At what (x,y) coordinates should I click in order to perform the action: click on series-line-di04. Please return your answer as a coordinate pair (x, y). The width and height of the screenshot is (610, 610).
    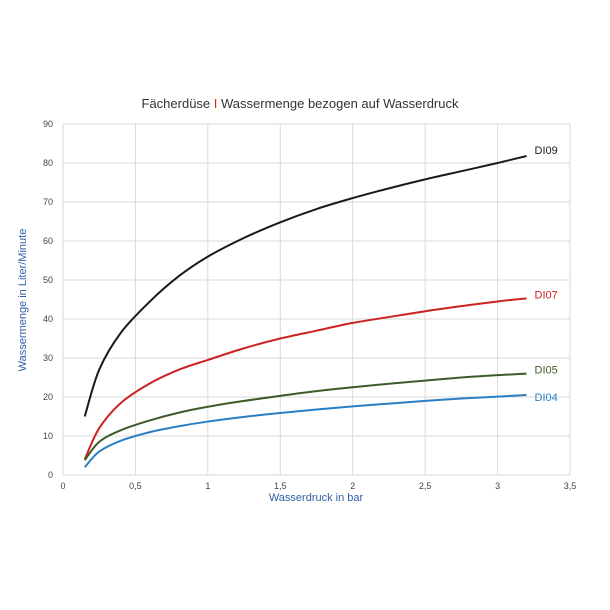
    Looking at the image, I should click on (305, 431).